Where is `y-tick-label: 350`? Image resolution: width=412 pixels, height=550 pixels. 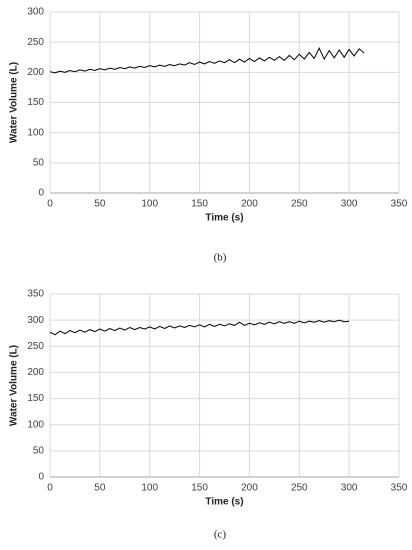 y-tick-label: 350 is located at coordinates (35, 294).